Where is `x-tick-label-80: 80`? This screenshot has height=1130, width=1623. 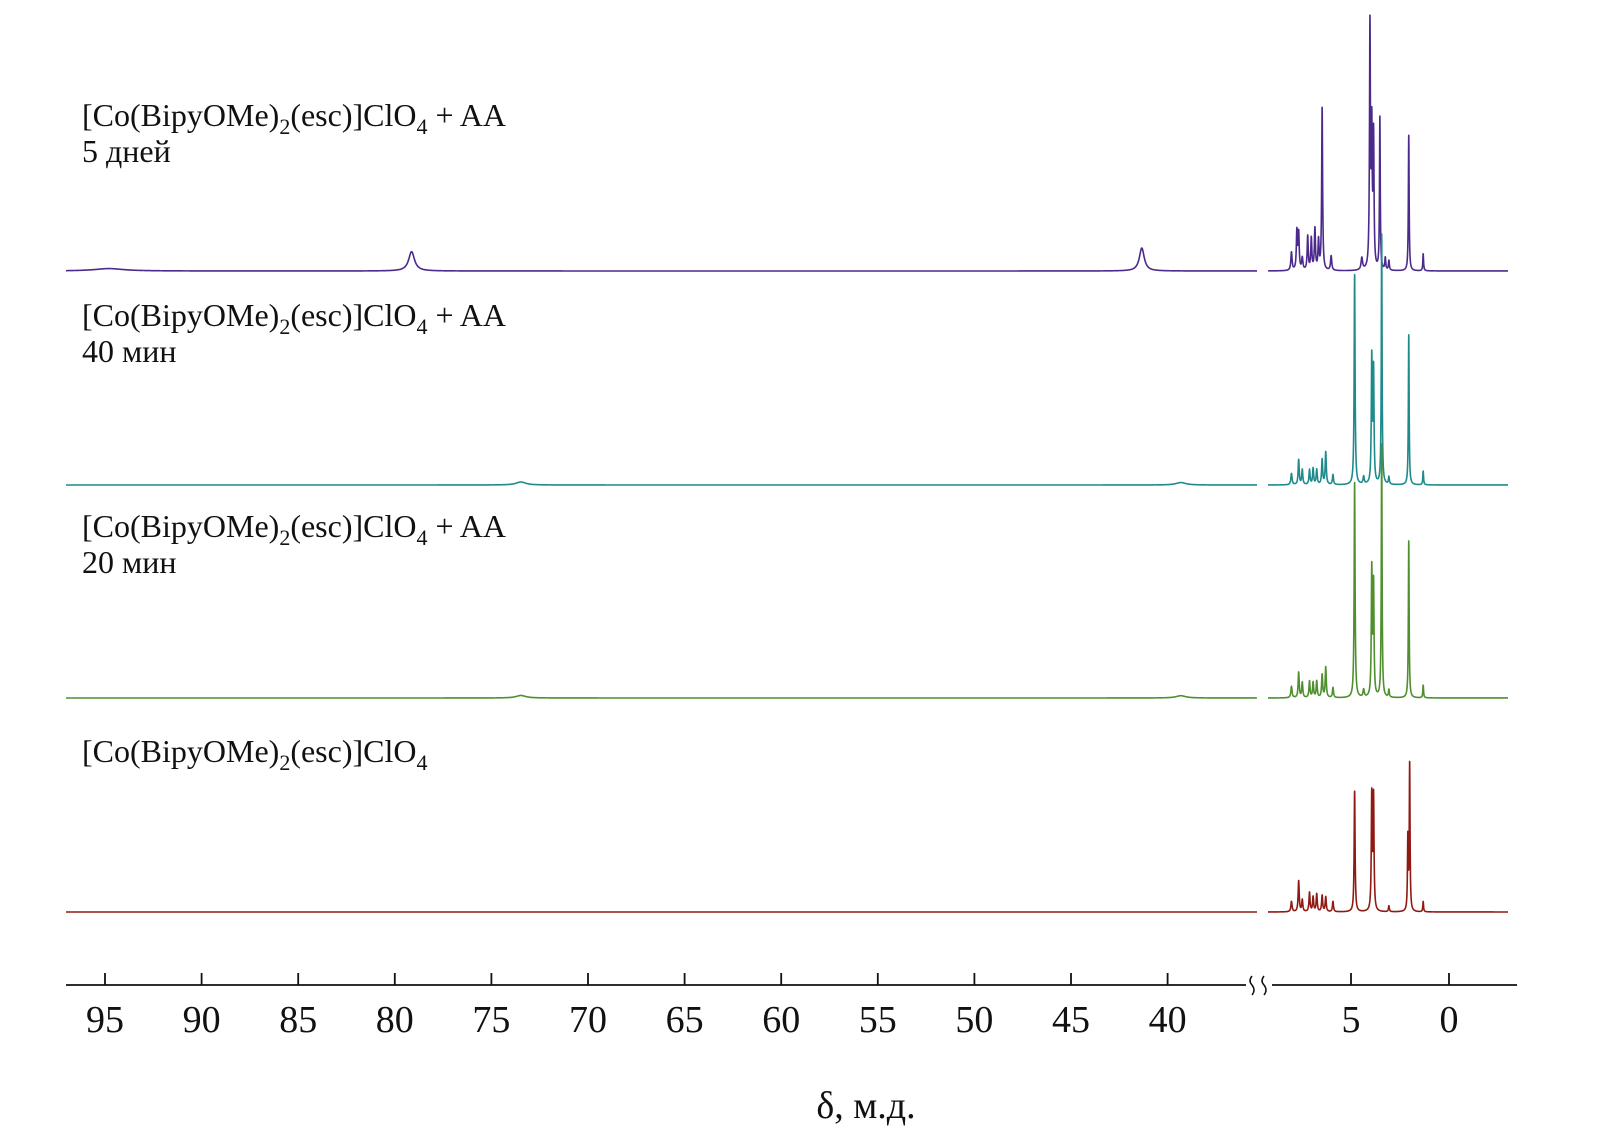 x-tick-label-80: 80 is located at coordinates (395, 1020).